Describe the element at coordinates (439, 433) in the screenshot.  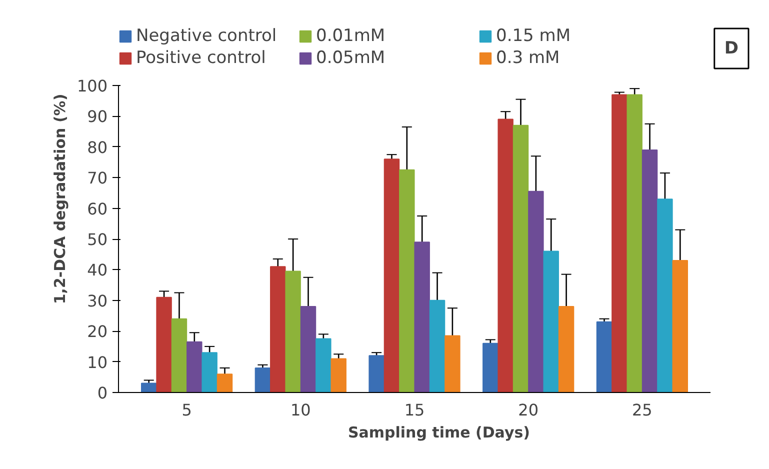
I see `x-axis-title: Sampling time (Days)` at that location.